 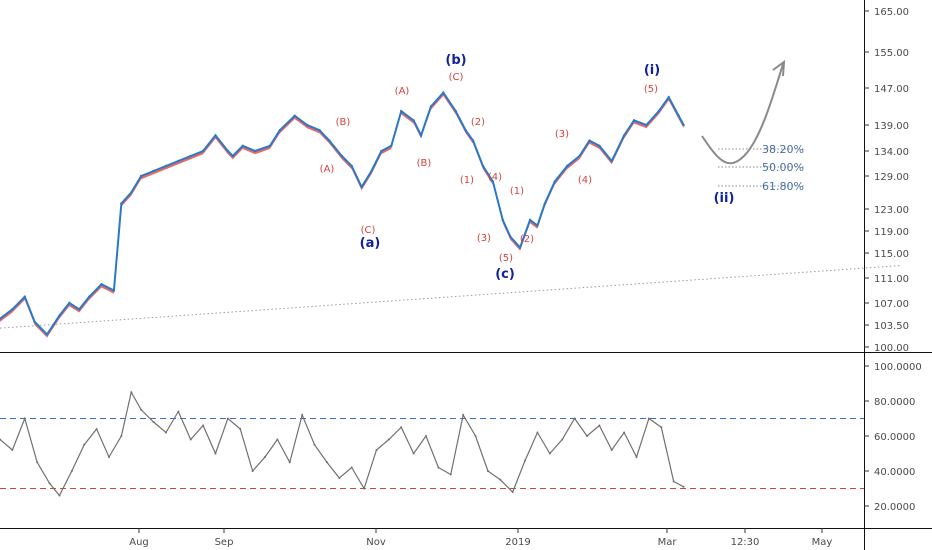 What do you see at coordinates (652, 70) in the screenshot?
I see `wave-label-major: (i)` at bounding box center [652, 70].